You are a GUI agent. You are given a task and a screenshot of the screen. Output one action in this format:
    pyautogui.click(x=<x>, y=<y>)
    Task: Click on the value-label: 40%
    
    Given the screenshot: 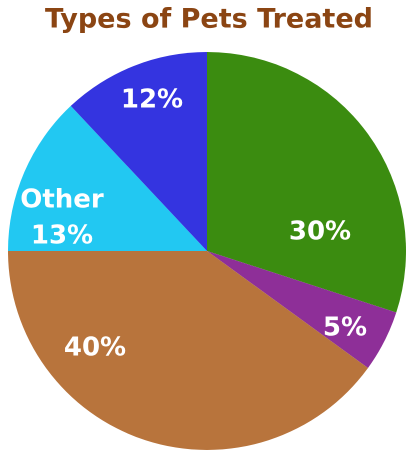 What is the action you would take?
    pyautogui.click(x=95, y=348)
    